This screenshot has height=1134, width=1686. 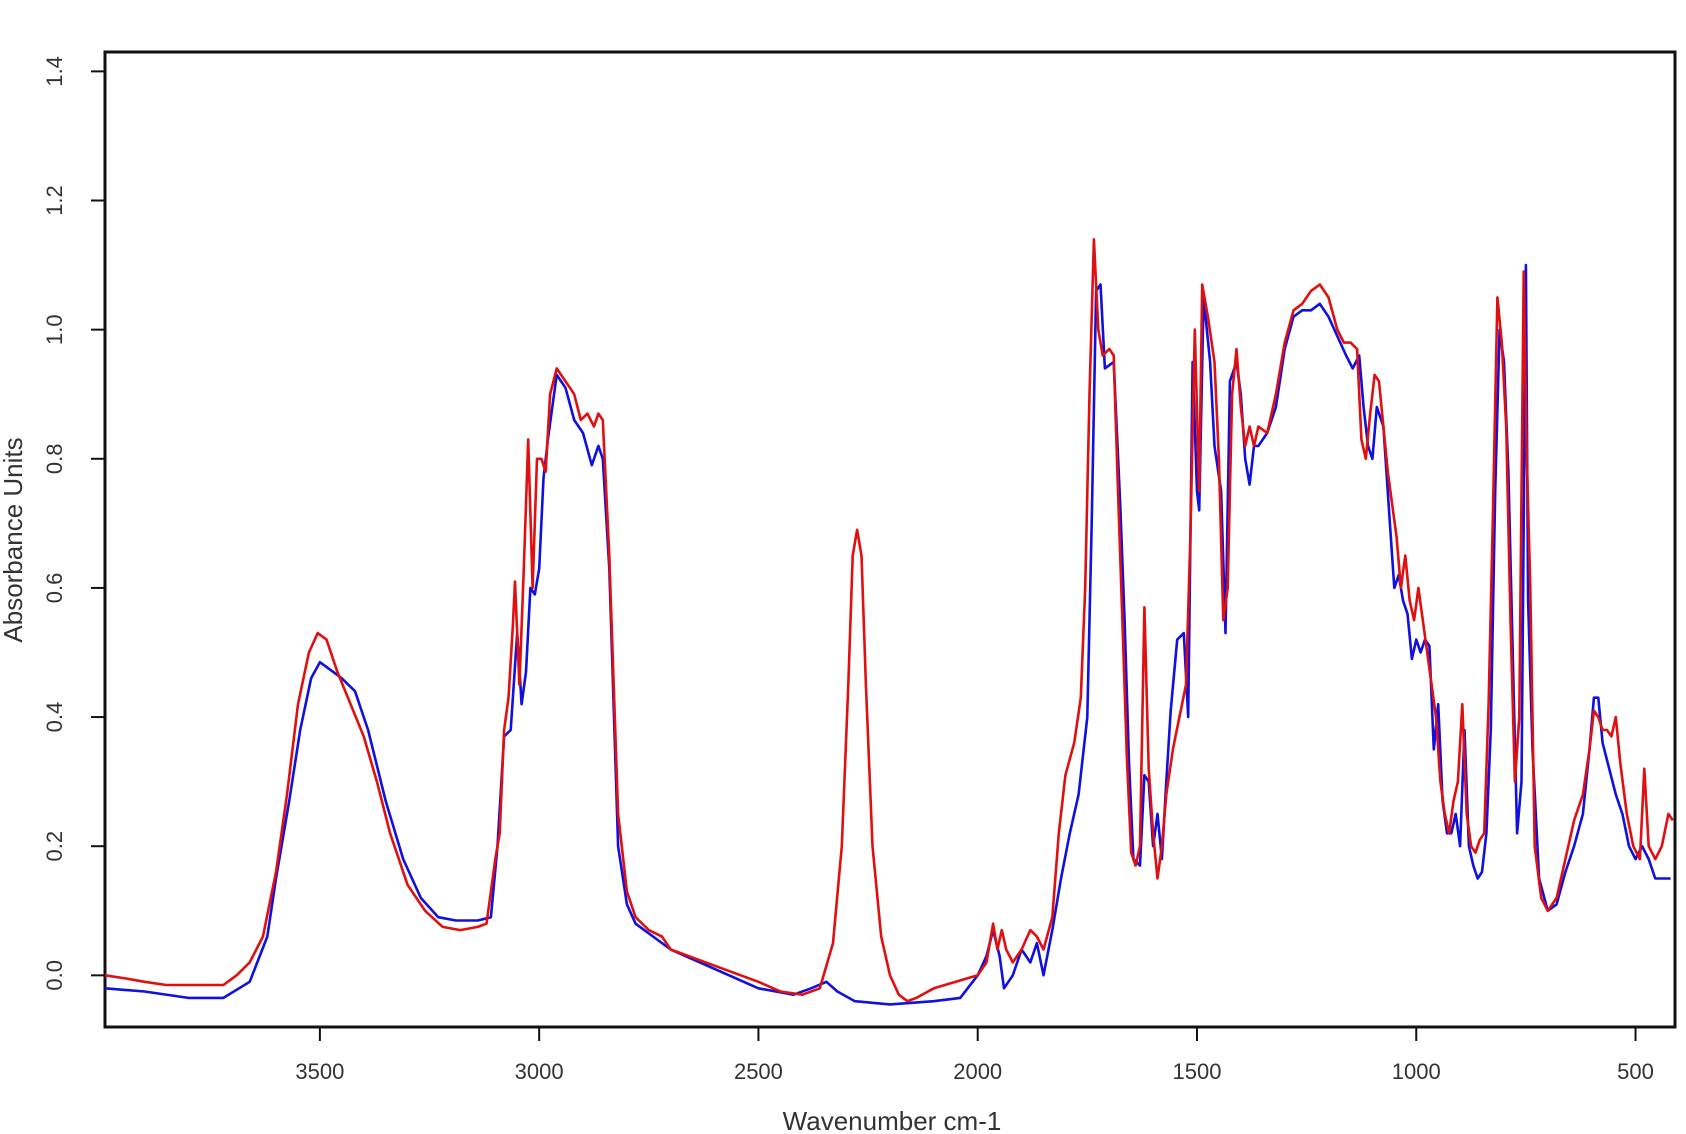 What do you see at coordinates (54, 588) in the screenshot?
I see `y-tick-label: 0.6` at bounding box center [54, 588].